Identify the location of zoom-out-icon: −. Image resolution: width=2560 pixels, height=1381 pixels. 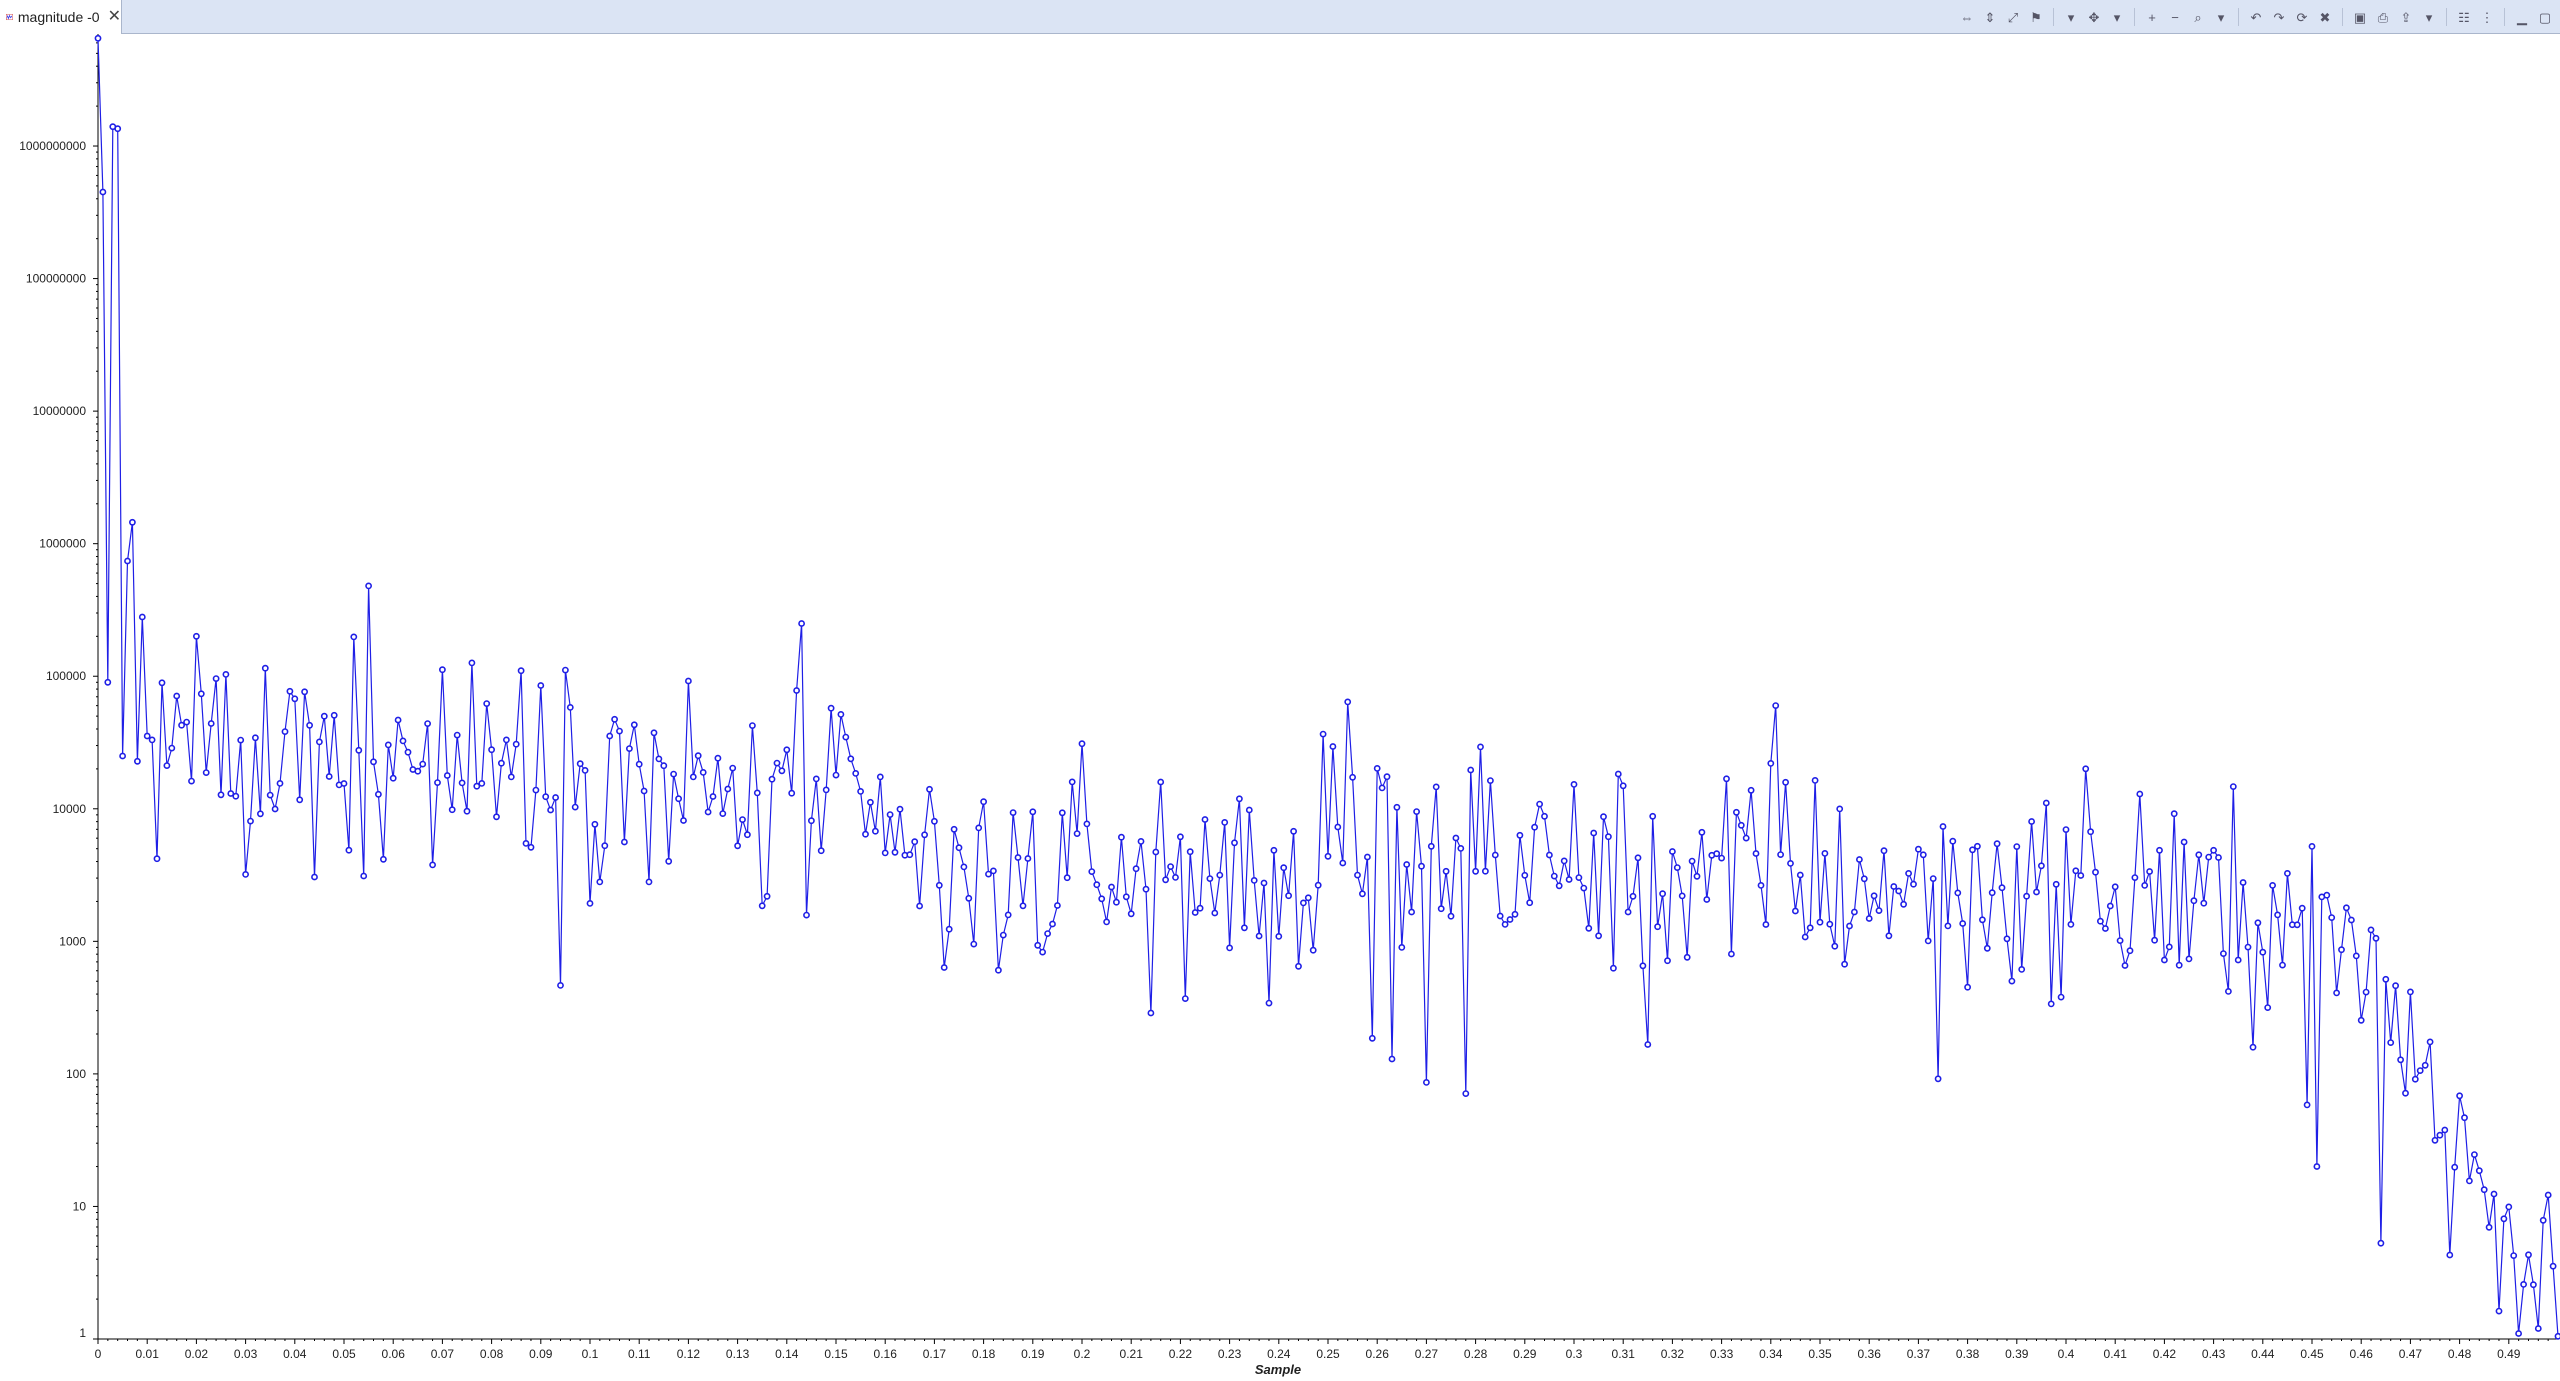
(2175, 17).